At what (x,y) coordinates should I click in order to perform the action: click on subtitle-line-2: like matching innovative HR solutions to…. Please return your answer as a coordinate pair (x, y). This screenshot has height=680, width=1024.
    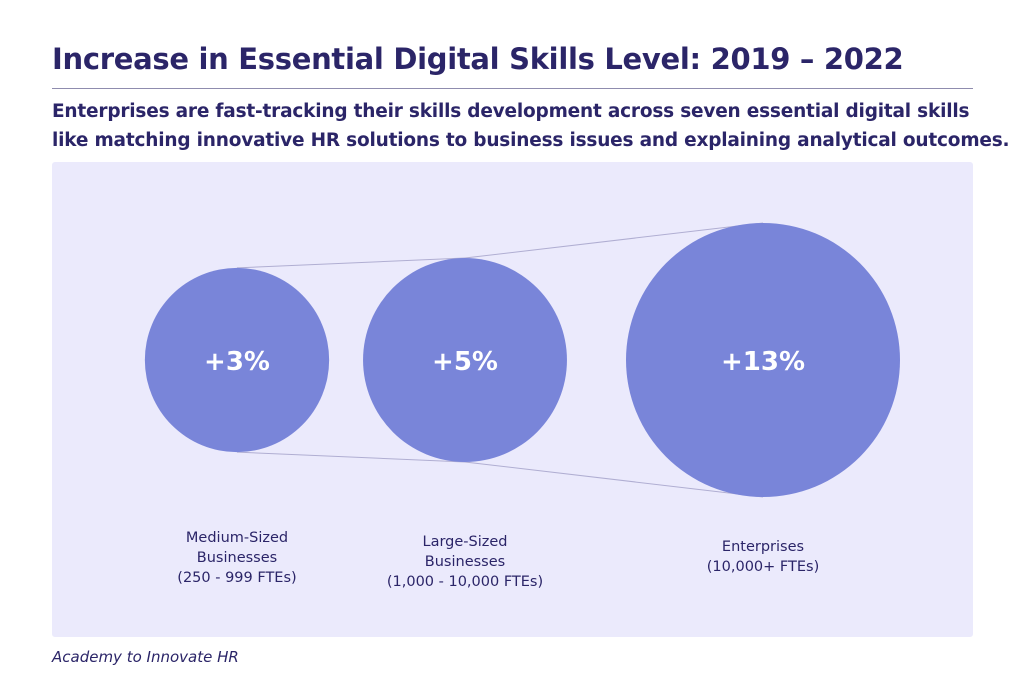
    Looking at the image, I should click on (531, 140).